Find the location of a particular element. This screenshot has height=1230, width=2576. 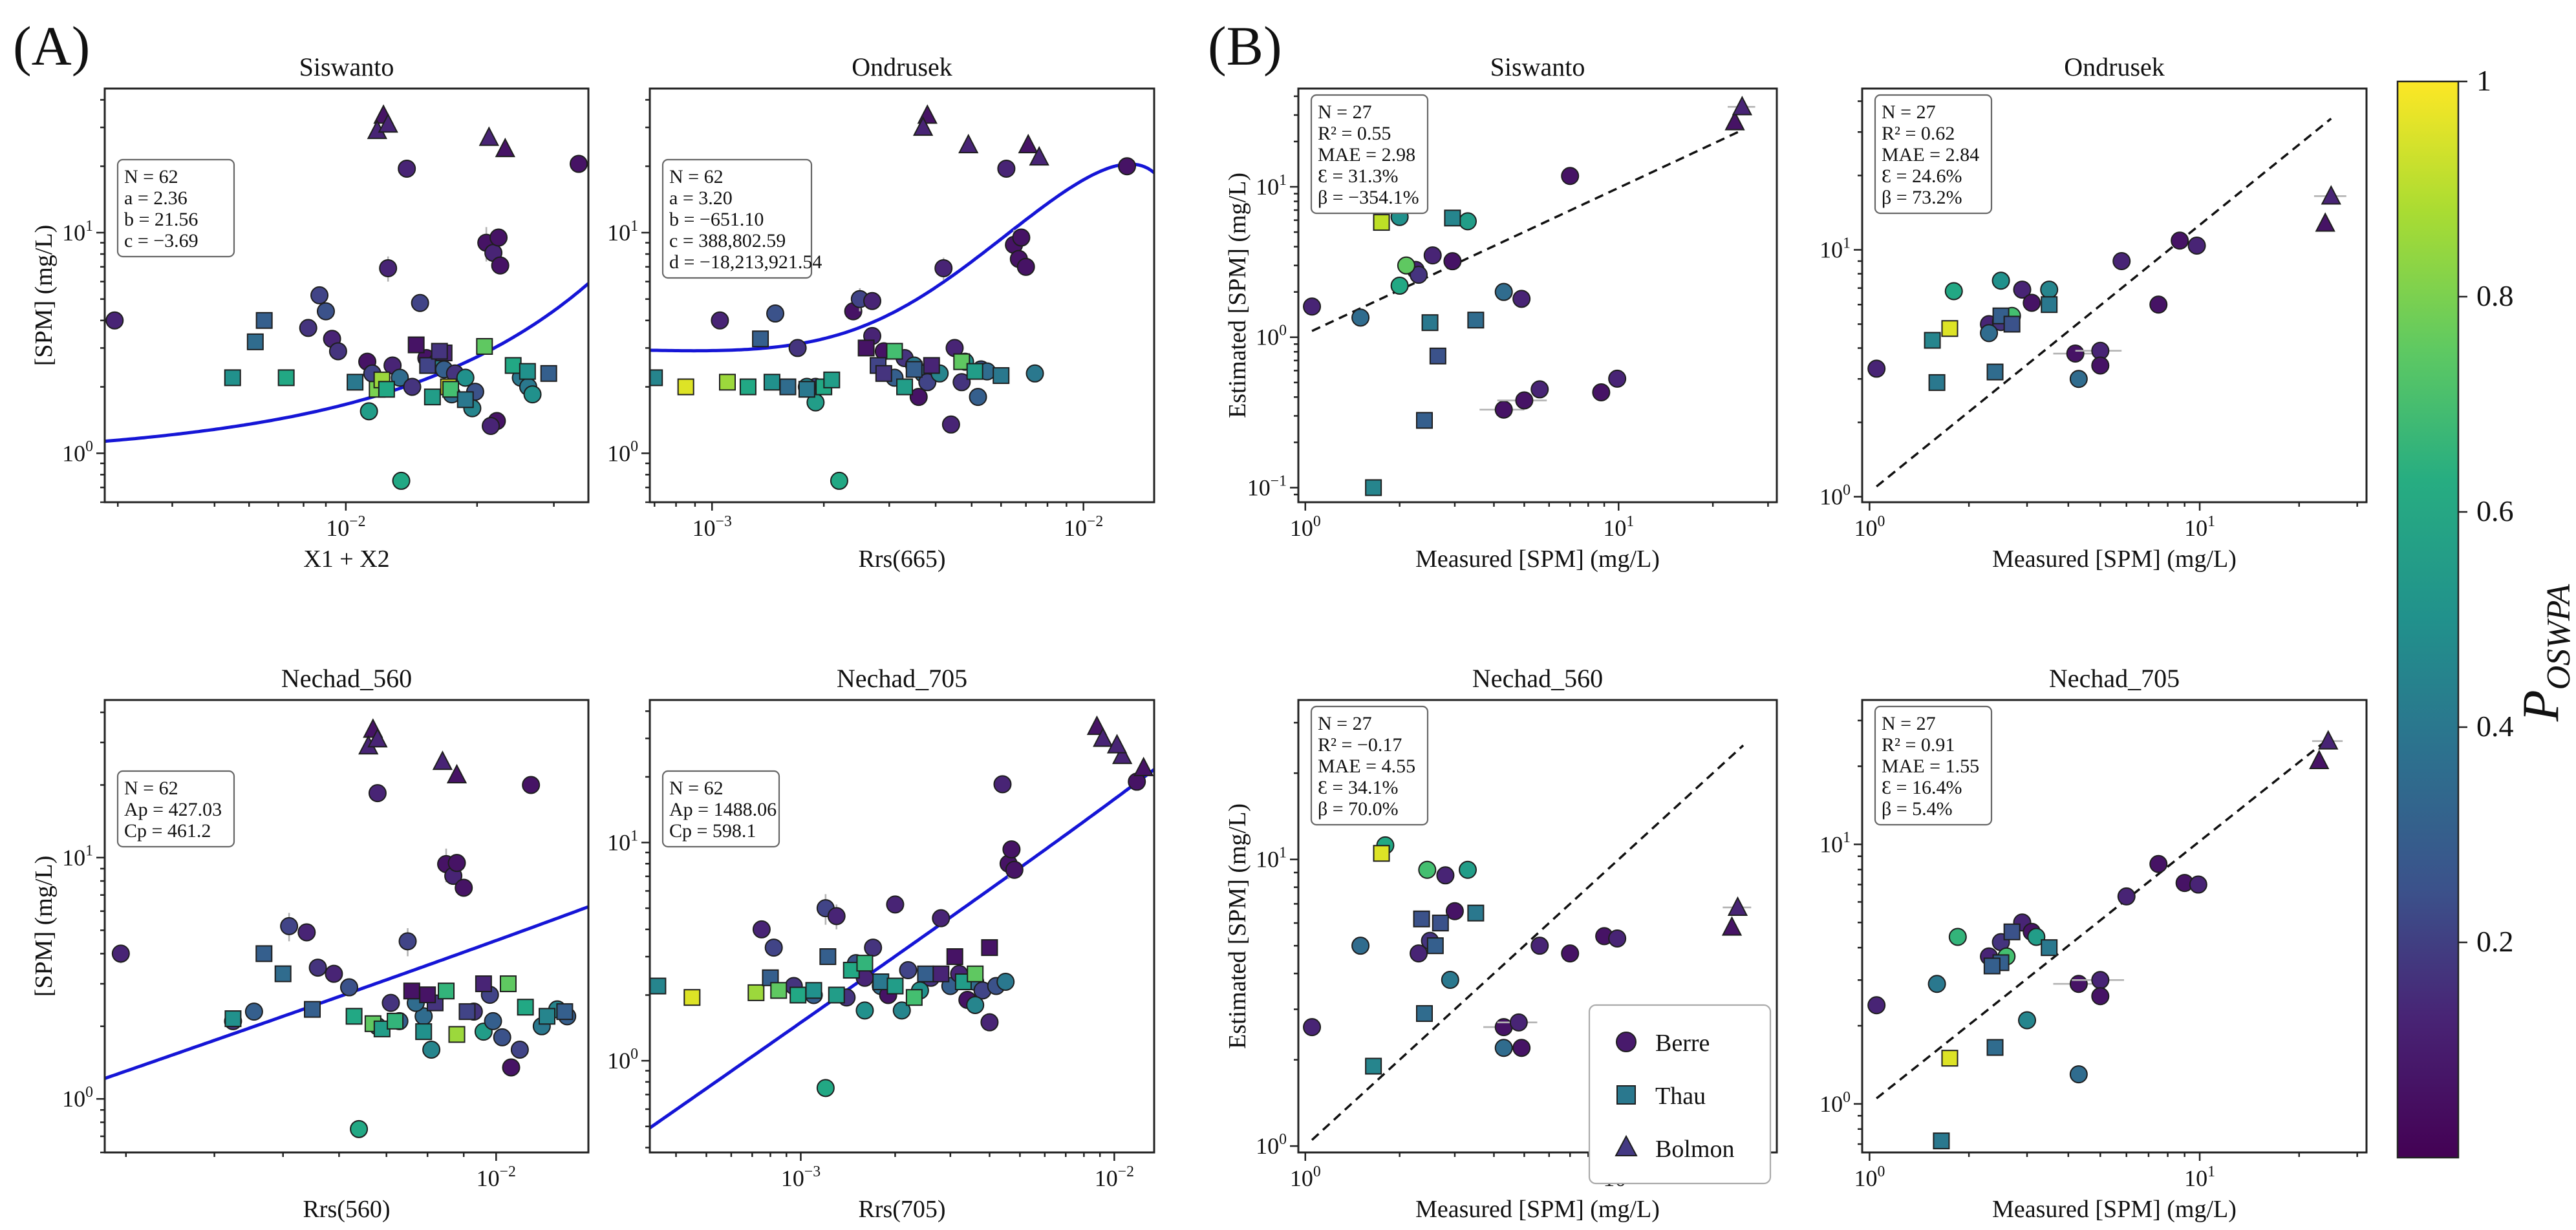

stats-line: Ɛ = 24.6% is located at coordinates (1922, 176).